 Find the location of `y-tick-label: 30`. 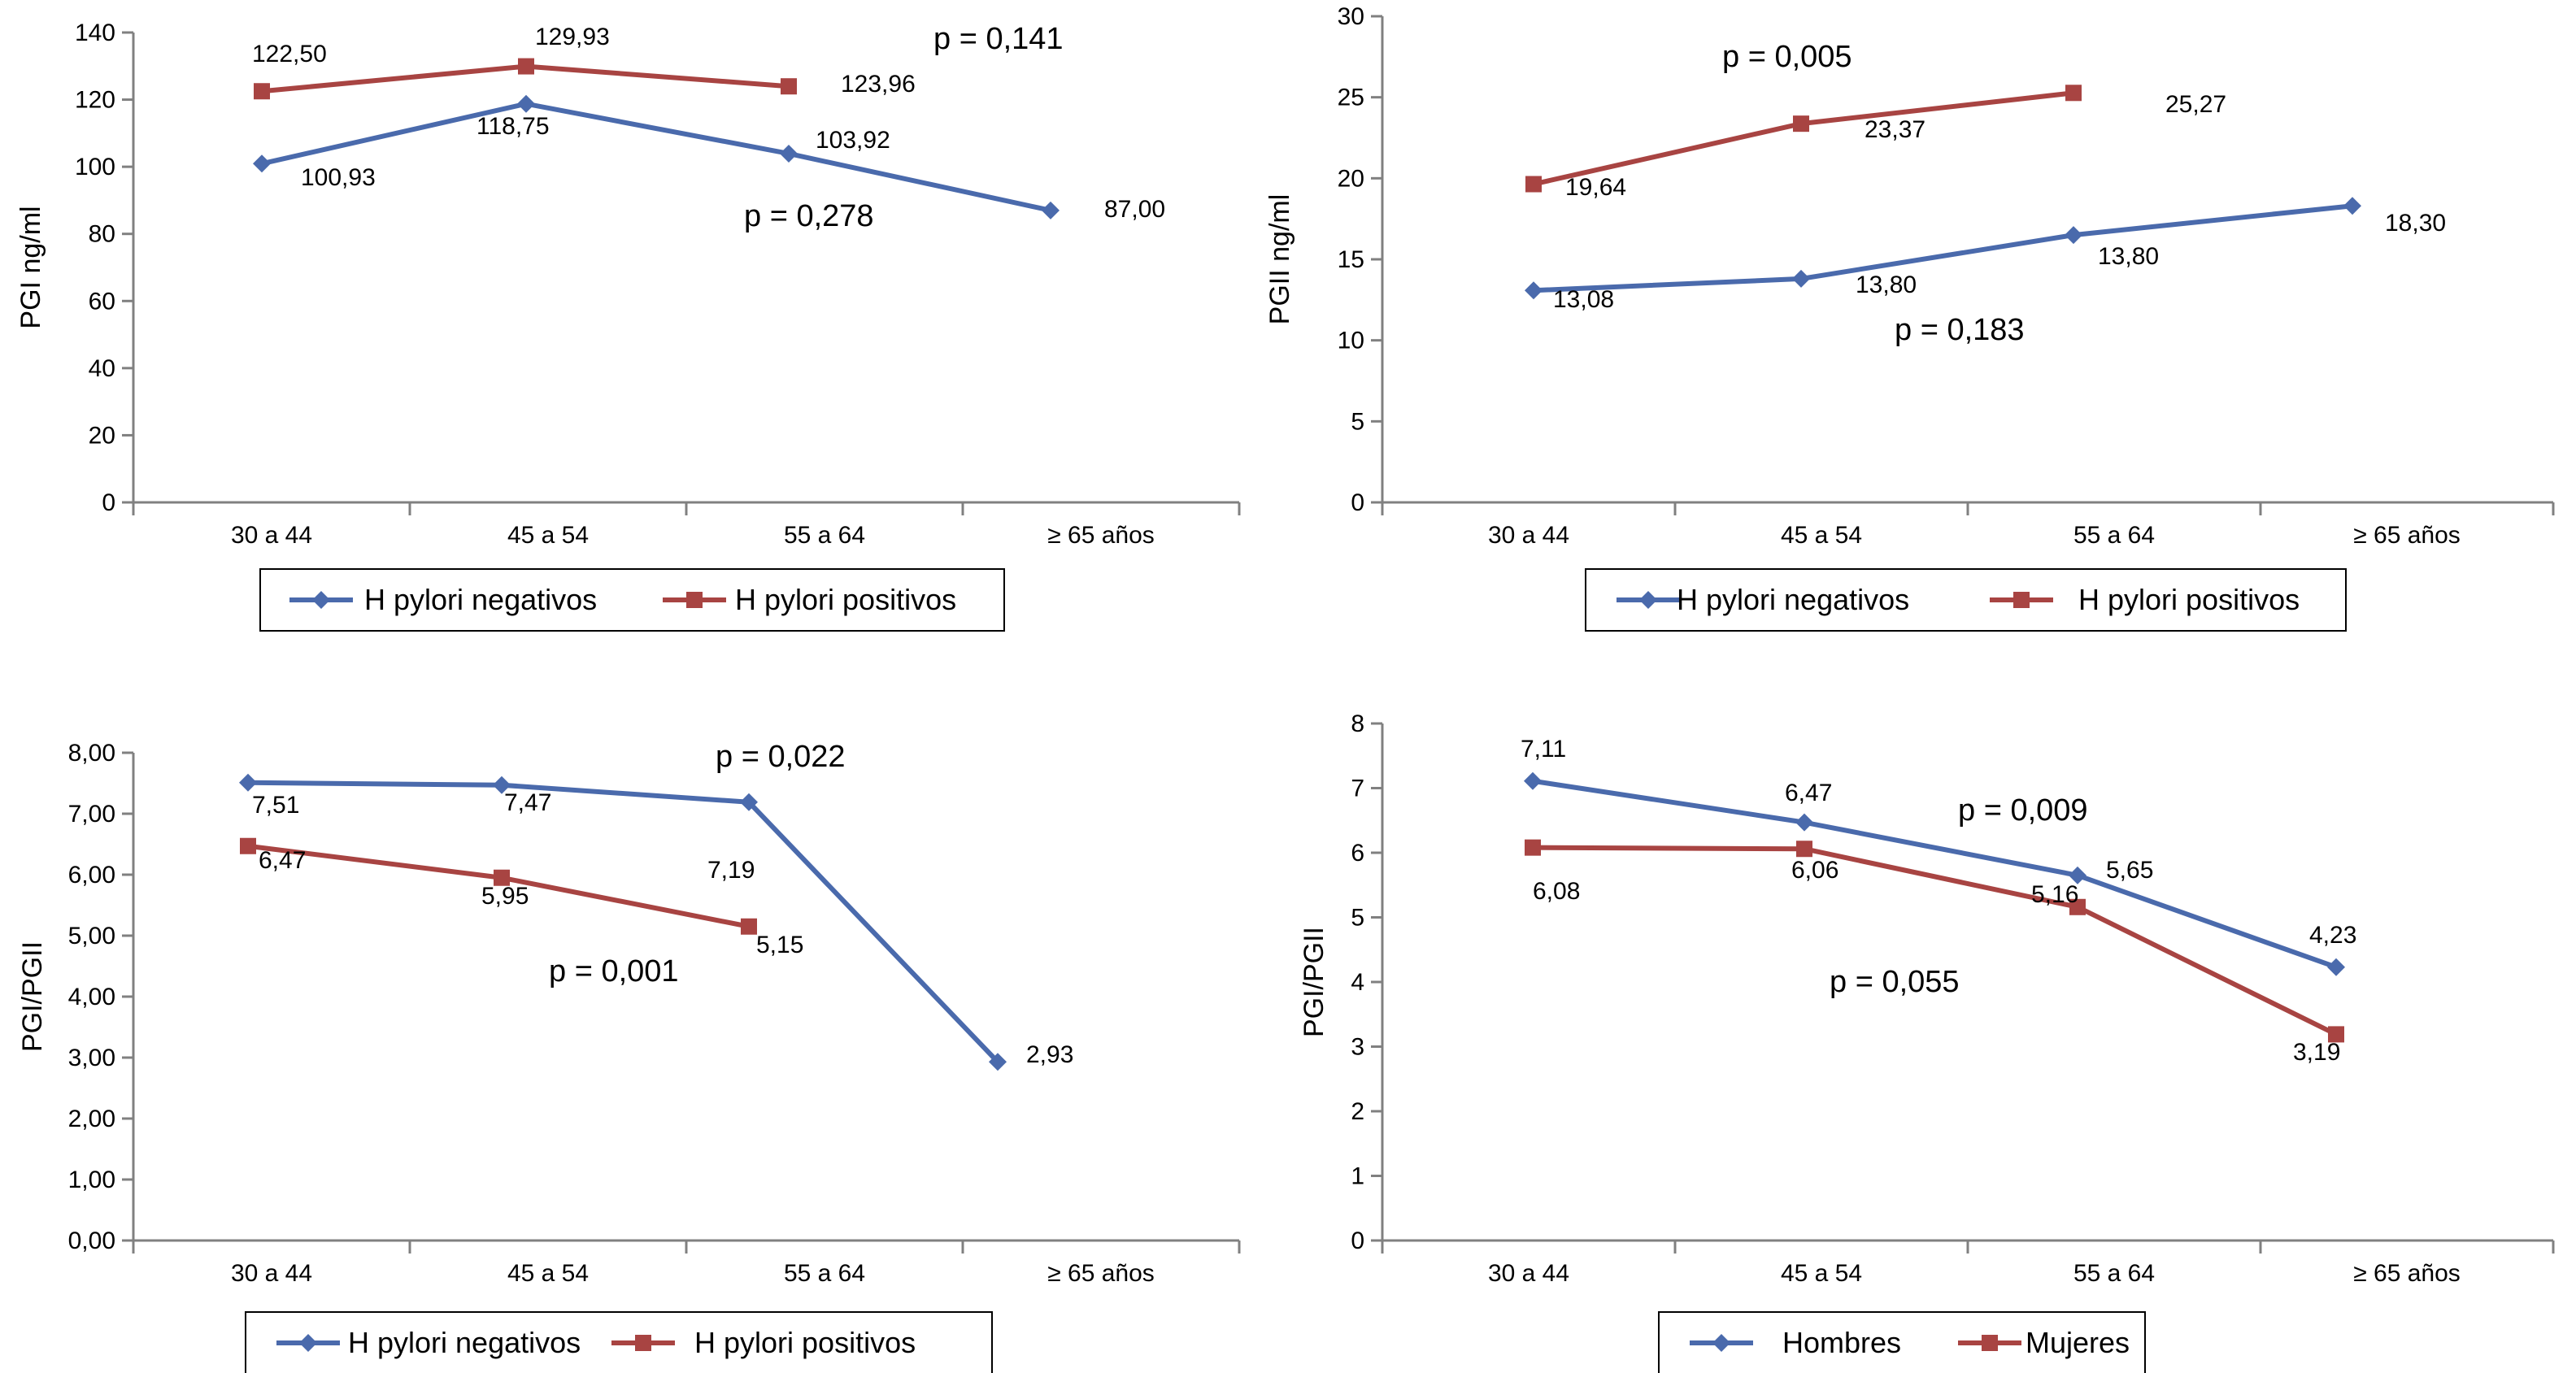

y-tick-label: 30 is located at coordinates (1351, 16).